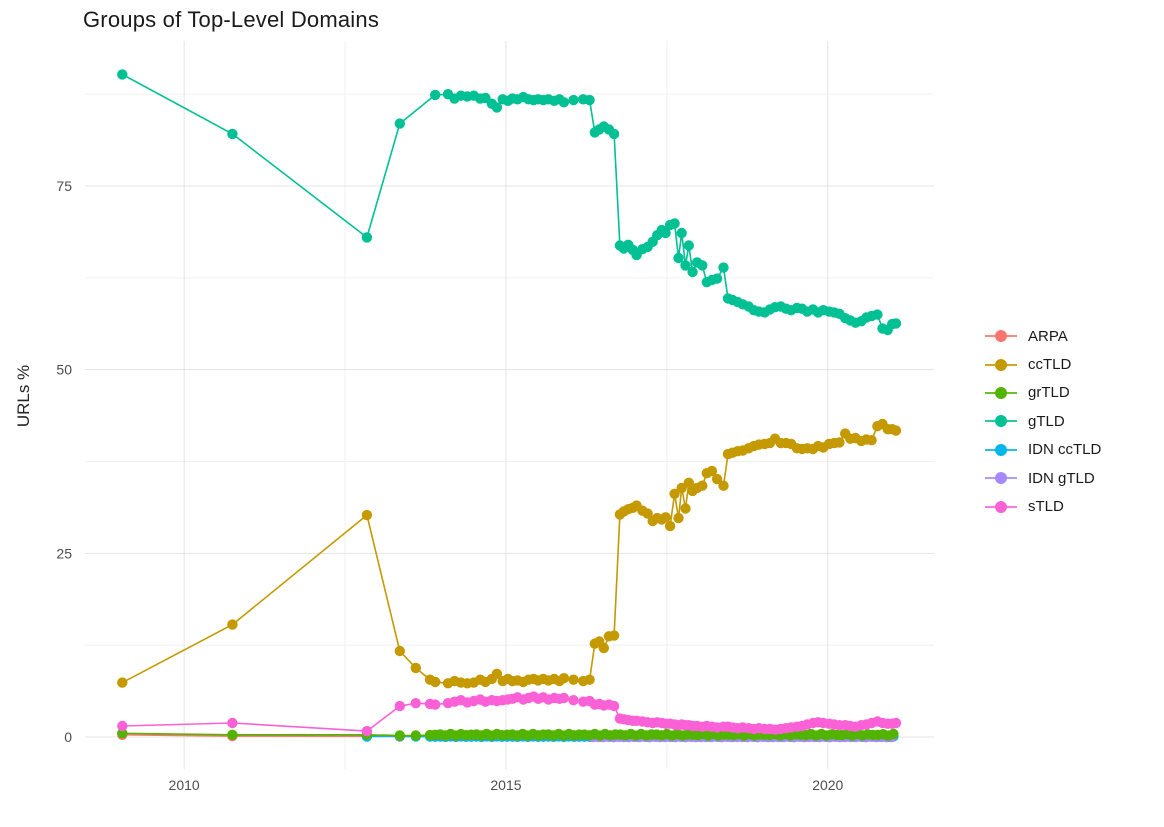 The width and height of the screenshot is (1164, 827). I want to click on legend-item-ARPA: ARPA, so click(1043, 336).